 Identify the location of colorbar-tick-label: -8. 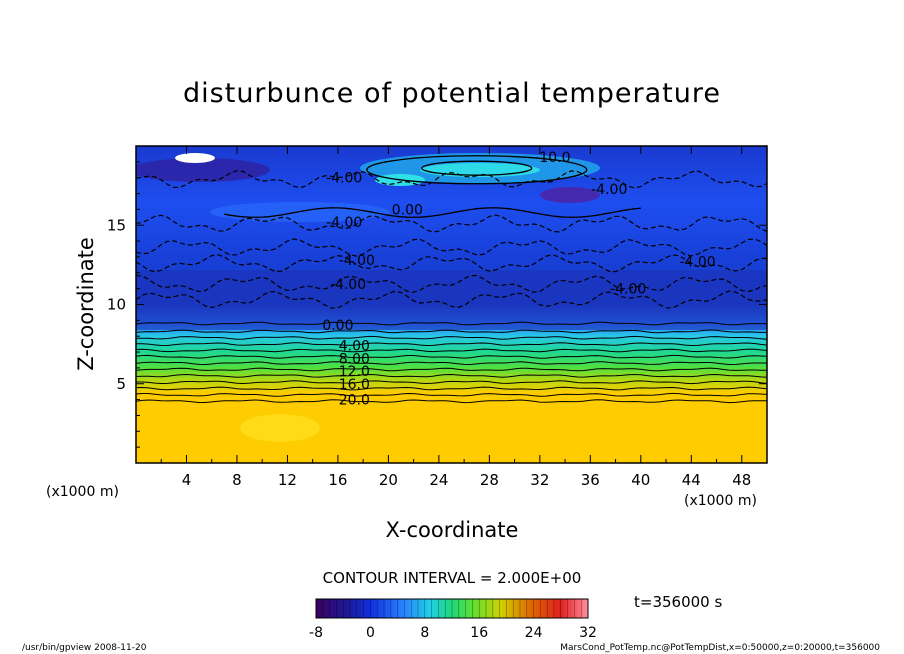
(316, 633).